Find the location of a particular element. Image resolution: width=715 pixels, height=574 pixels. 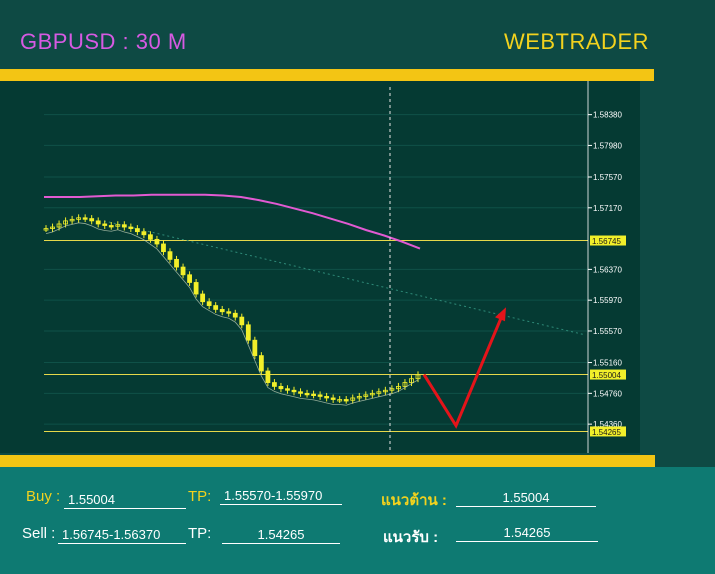

bottom-accent-bar is located at coordinates (327, 461).